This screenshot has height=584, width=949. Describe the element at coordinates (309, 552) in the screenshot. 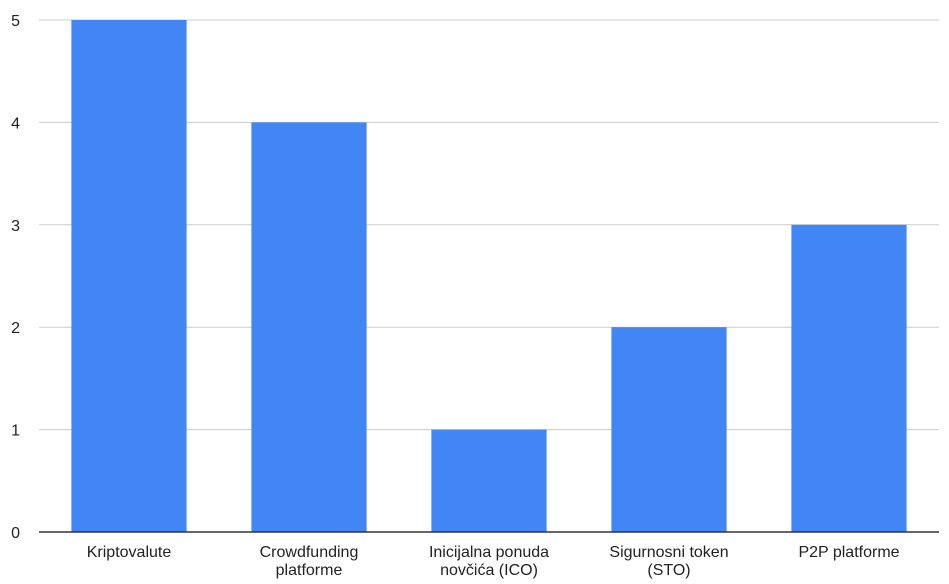

I see `x-tick-label-line: Crowdfunding` at that location.